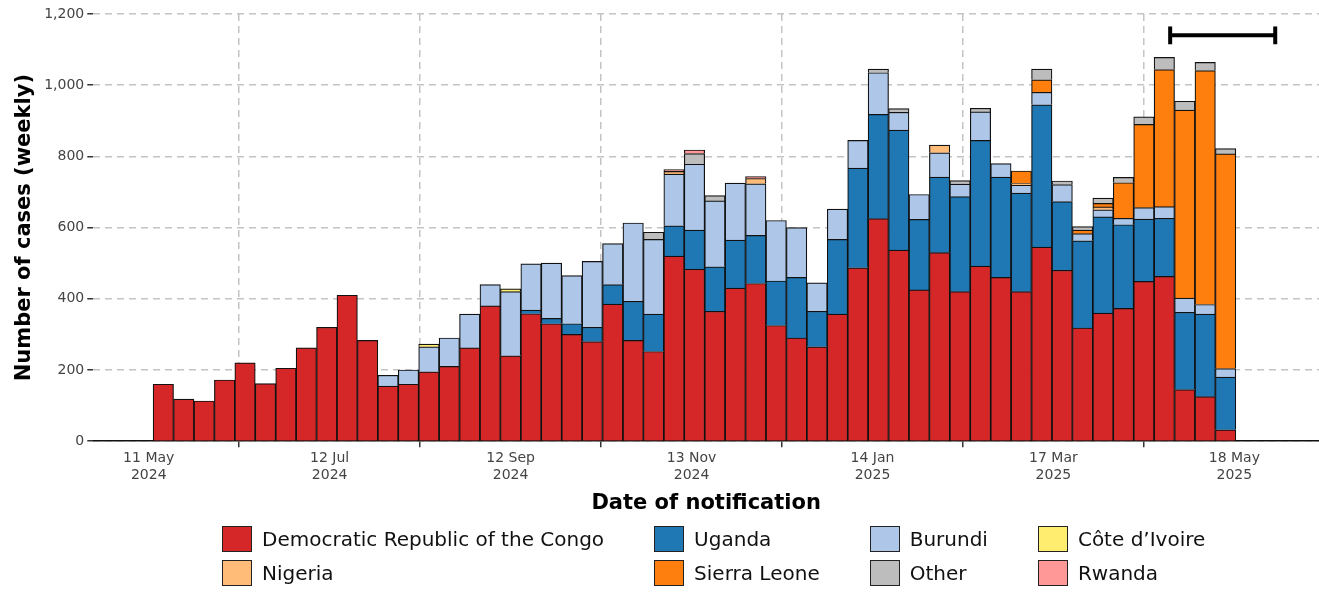 The width and height of the screenshot is (1319, 603). What do you see at coordinates (64, 12) in the screenshot?
I see `y-tick-label: 1,200` at bounding box center [64, 12].